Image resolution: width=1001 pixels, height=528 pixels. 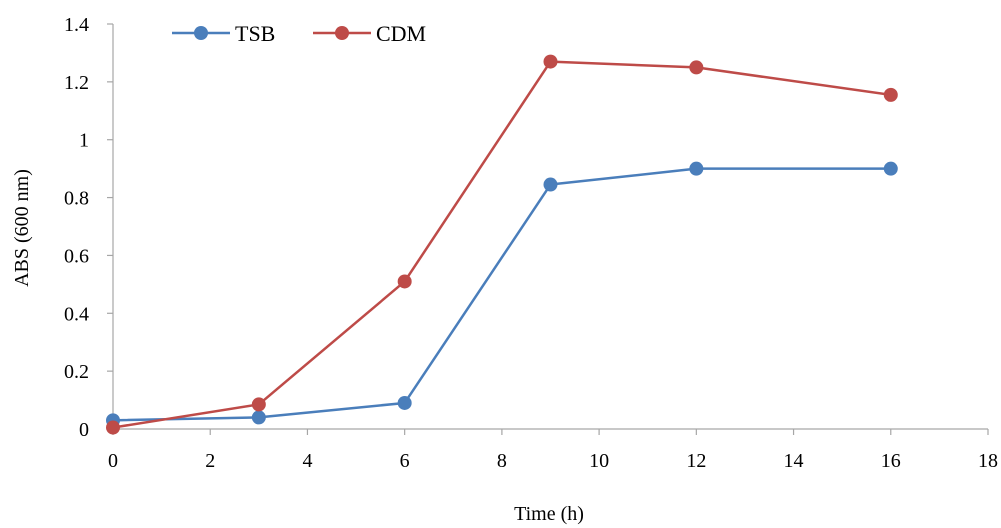 What do you see at coordinates (502, 461) in the screenshot?
I see `x-tick-label: 8` at bounding box center [502, 461].